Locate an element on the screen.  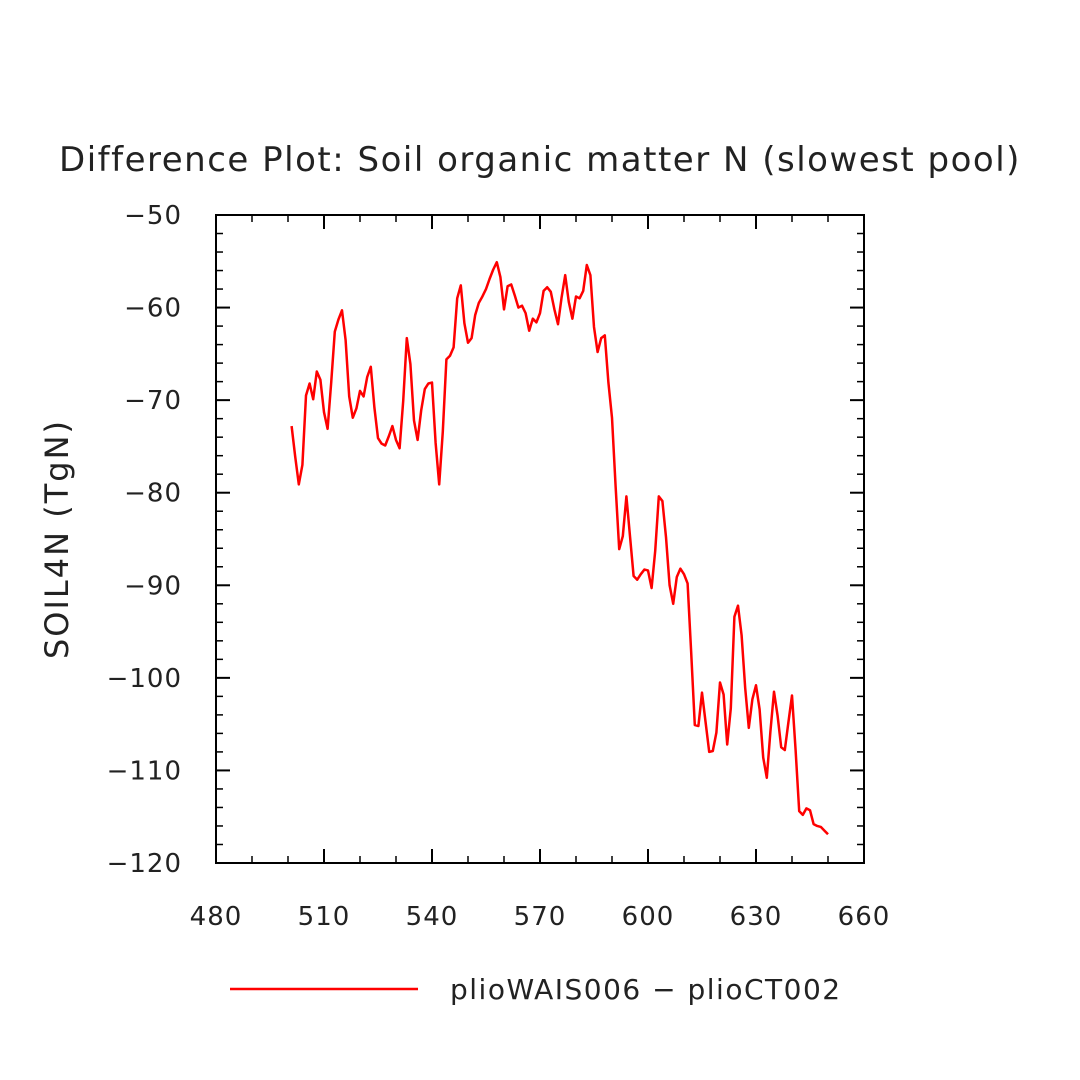
x-tick-labels: 480 510 540 570 600 630 660 is located at coordinates (540, 917).